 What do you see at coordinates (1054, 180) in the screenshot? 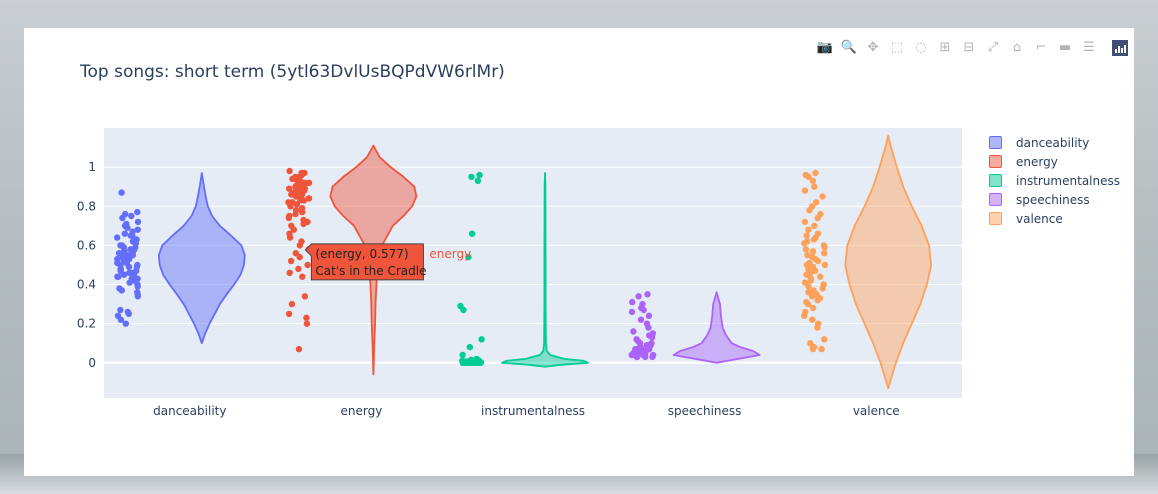
I see `legend-item-instrumentalness: instrumentalness` at bounding box center [1054, 180].